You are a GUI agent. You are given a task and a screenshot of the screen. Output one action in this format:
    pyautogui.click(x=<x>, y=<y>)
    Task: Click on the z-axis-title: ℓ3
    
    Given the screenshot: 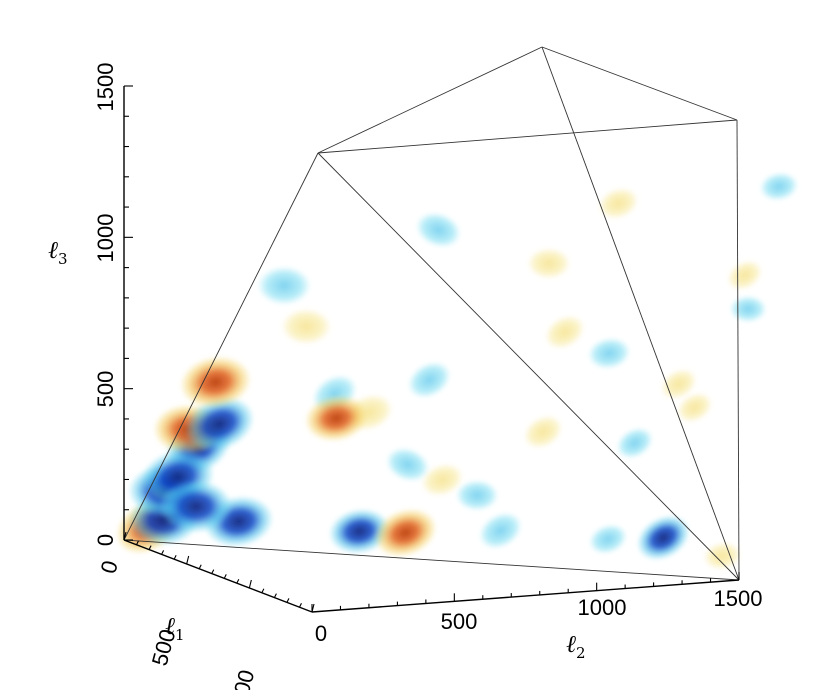 What is the action you would take?
    pyautogui.click(x=58, y=252)
    